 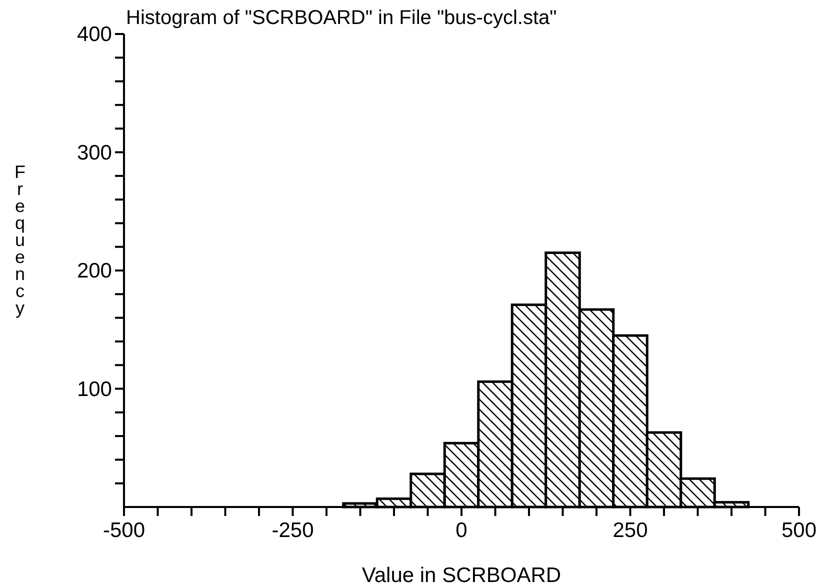 I want to click on text: Frequency, so click(x=20, y=240).